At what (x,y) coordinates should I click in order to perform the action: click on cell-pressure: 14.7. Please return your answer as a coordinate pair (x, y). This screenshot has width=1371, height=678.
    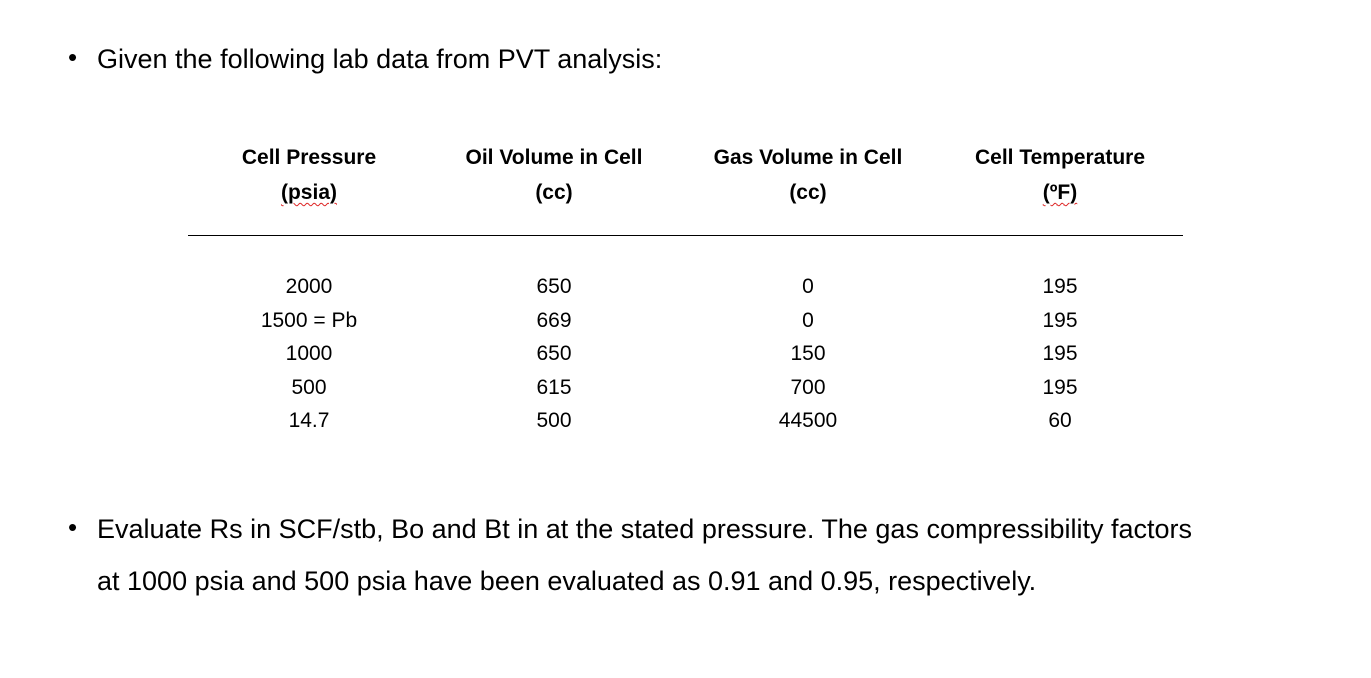
    Looking at the image, I should click on (309, 420).